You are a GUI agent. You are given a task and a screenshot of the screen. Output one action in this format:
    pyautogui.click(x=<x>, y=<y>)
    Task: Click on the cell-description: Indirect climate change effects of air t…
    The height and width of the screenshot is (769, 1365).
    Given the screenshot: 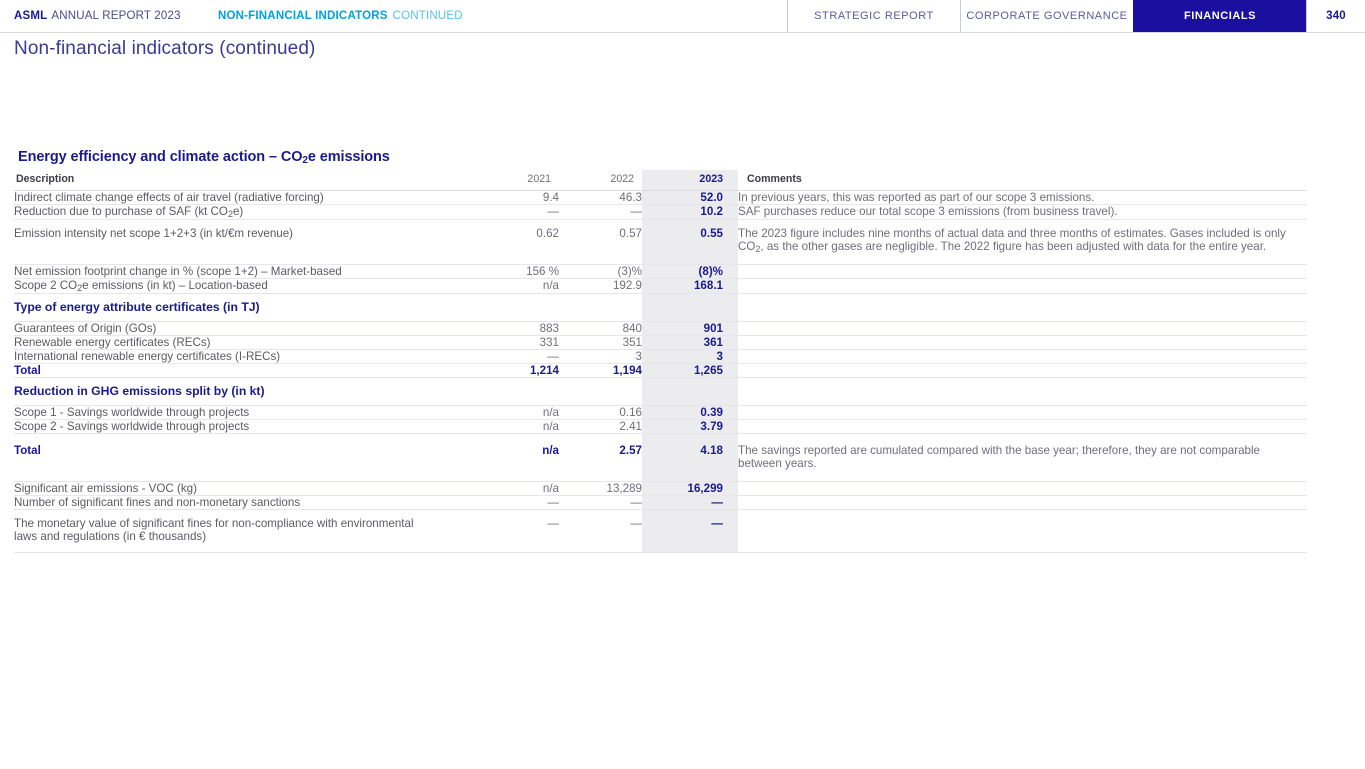 What is the action you would take?
    pyautogui.click(x=249, y=197)
    